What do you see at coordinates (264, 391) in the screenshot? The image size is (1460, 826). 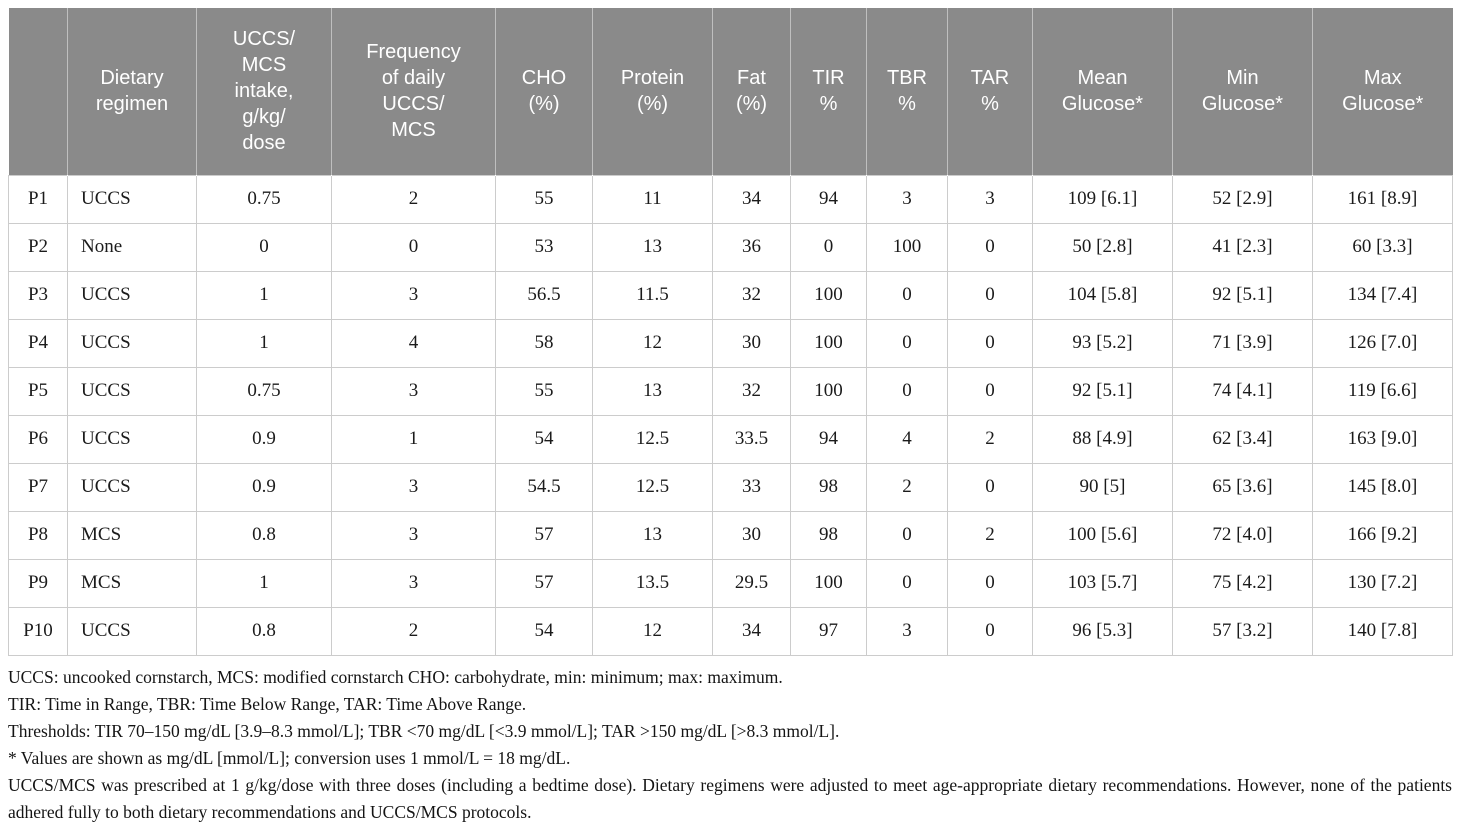 I see `cell-p5-intake: 0.75` at bounding box center [264, 391].